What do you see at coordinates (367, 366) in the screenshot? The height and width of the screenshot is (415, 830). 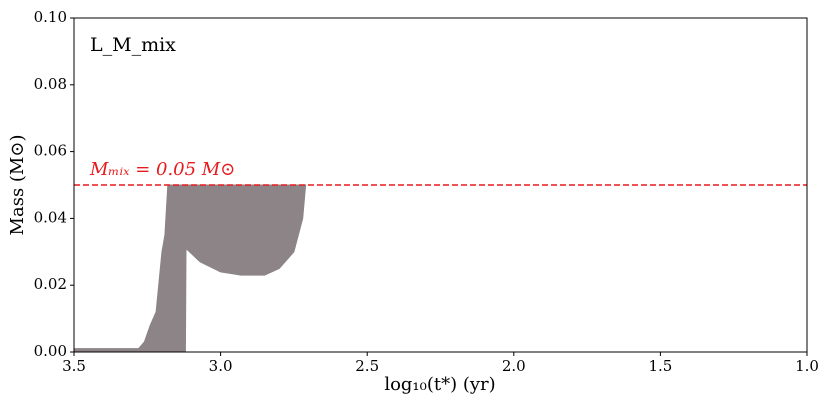 I see `x-tick-label: 2.5` at bounding box center [367, 366].